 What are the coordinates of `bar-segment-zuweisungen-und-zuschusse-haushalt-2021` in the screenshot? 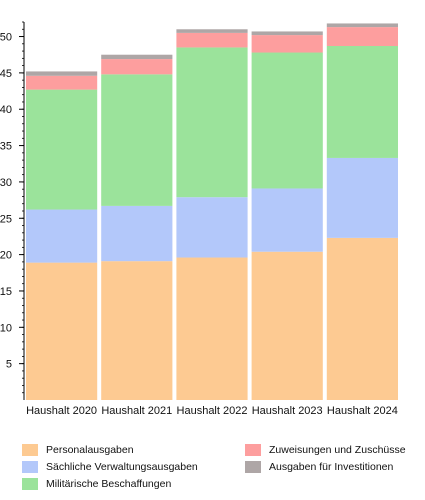 It's located at (137, 67).